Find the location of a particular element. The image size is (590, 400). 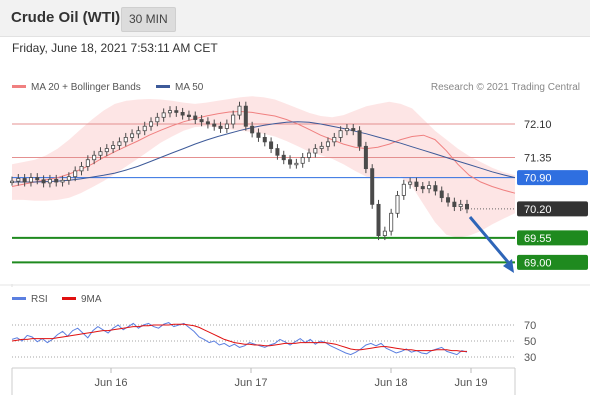

x-tick-2: Jun 18 is located at coordinates (390, 383).